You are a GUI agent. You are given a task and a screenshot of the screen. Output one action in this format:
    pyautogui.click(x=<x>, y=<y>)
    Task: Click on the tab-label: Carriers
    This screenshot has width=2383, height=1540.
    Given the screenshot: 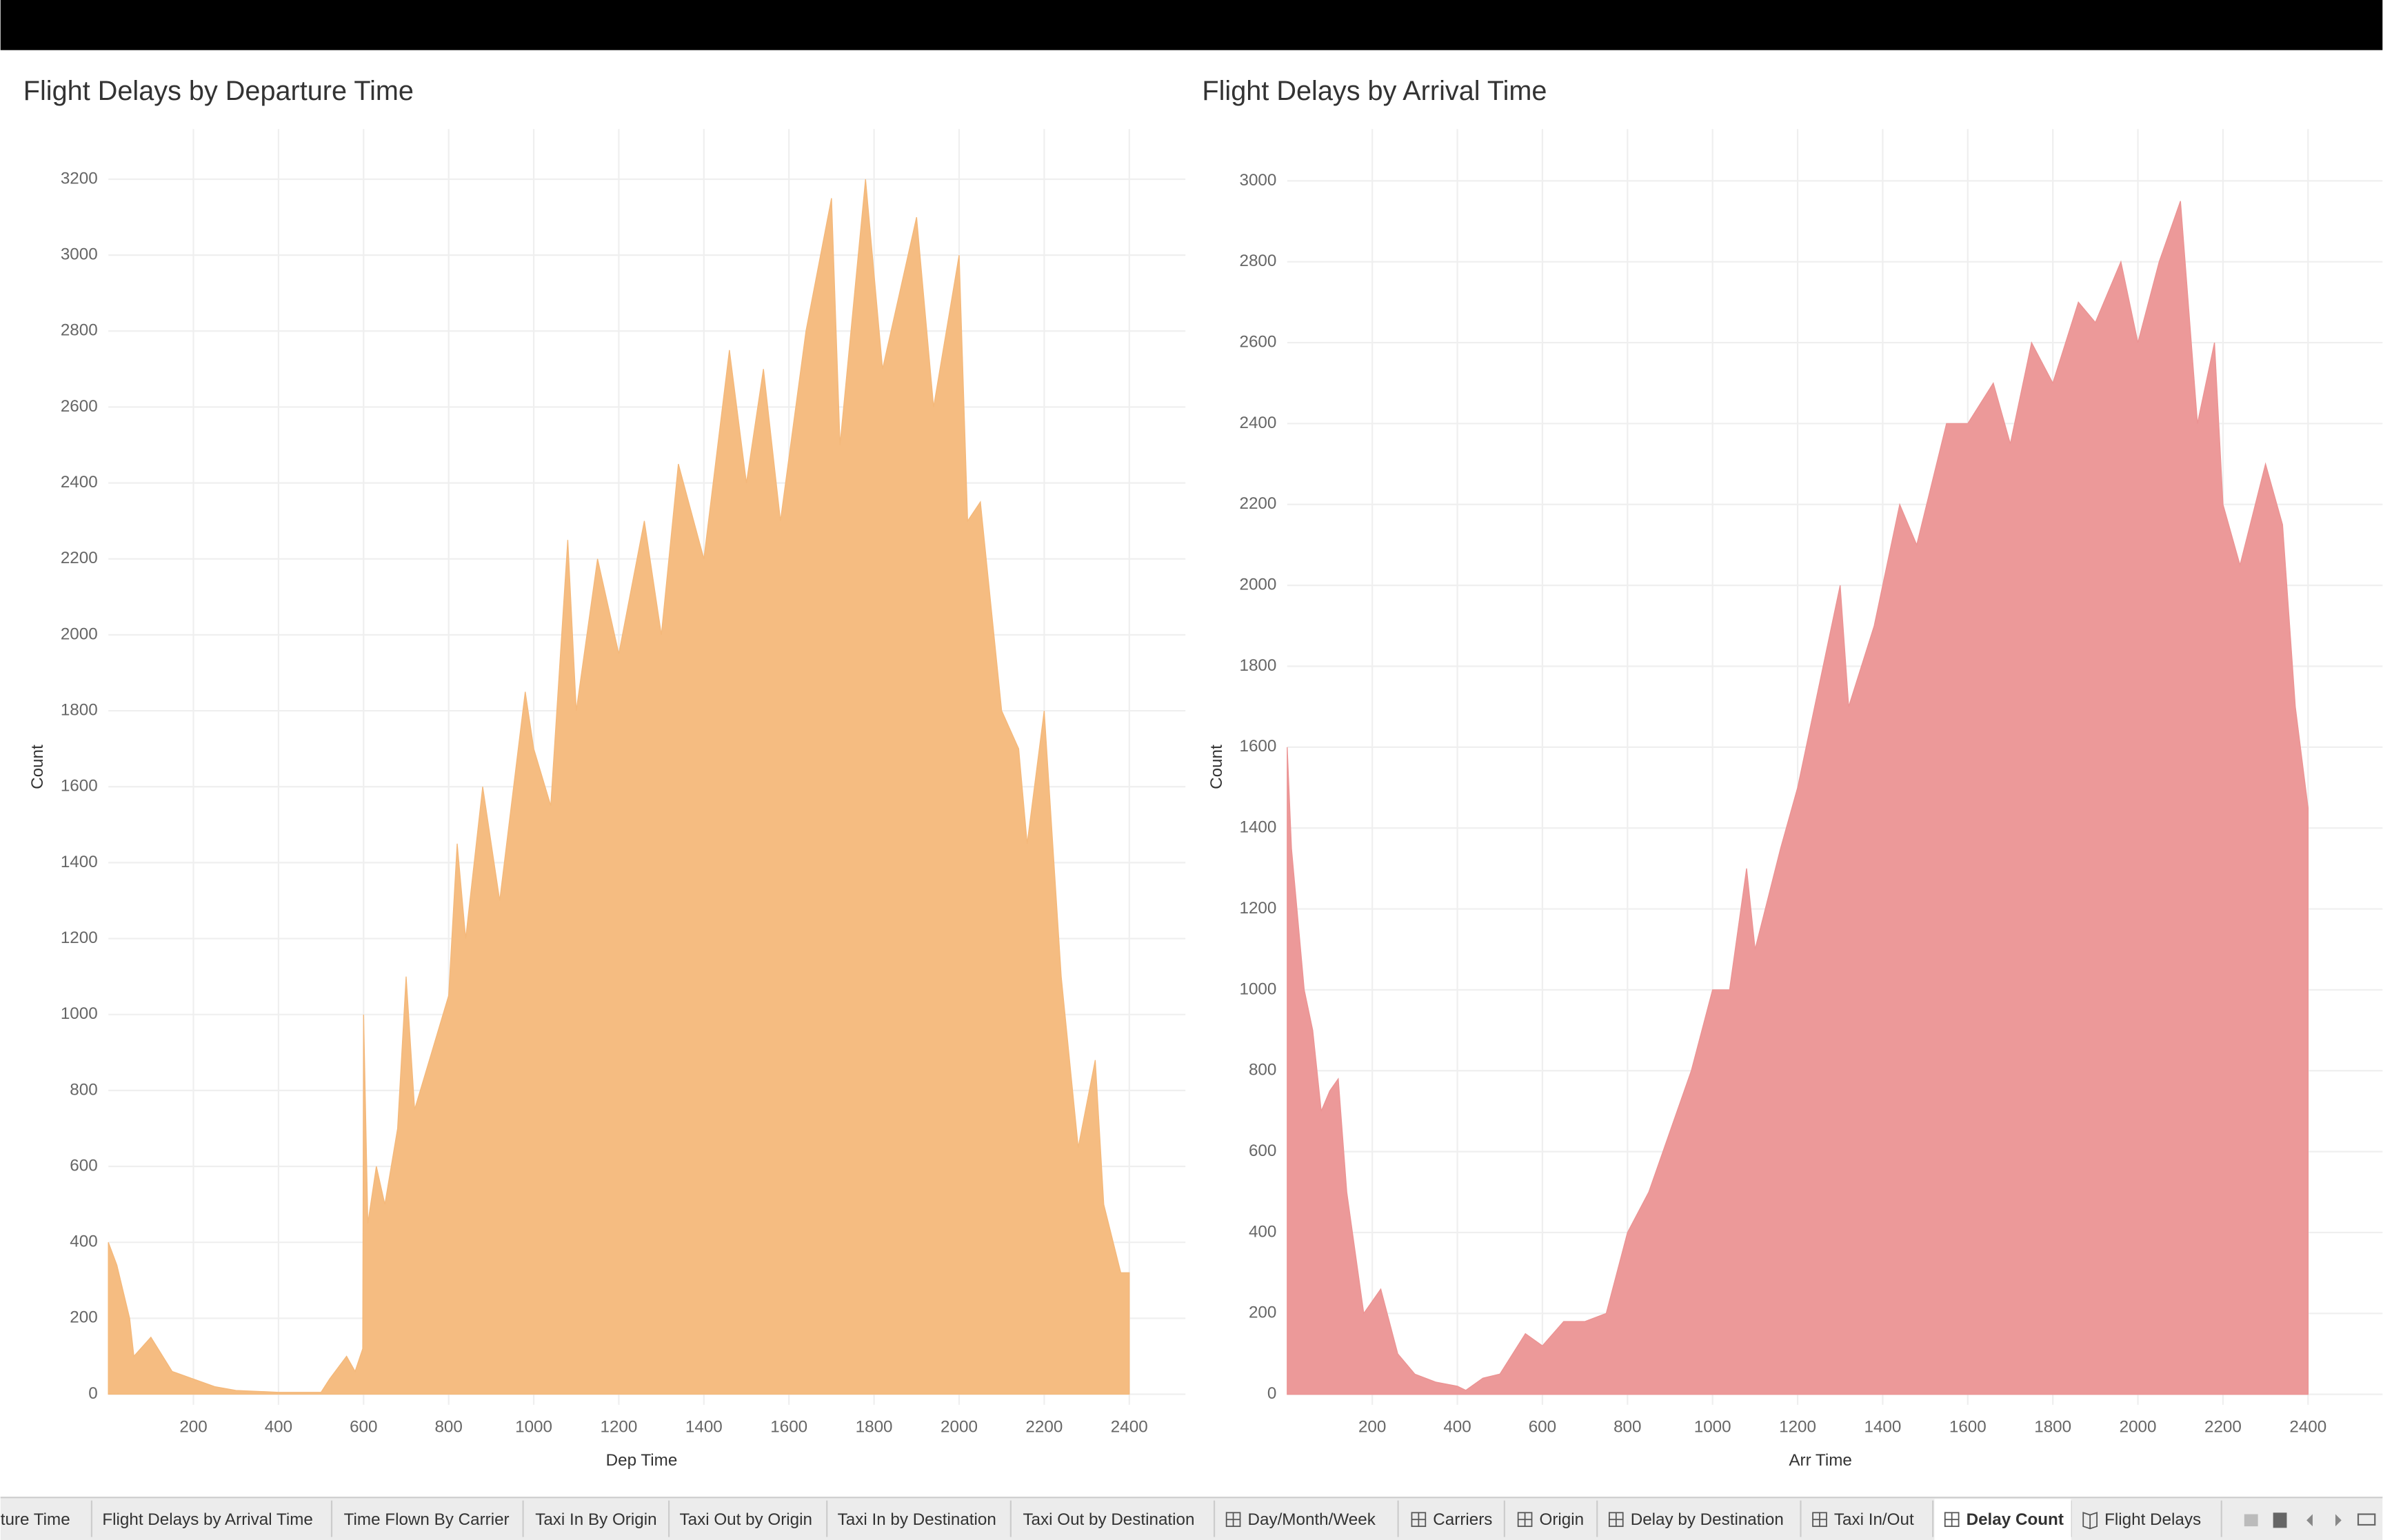 What is the action you would take?
    pyautogui.click(x=1462, y=1520)
    